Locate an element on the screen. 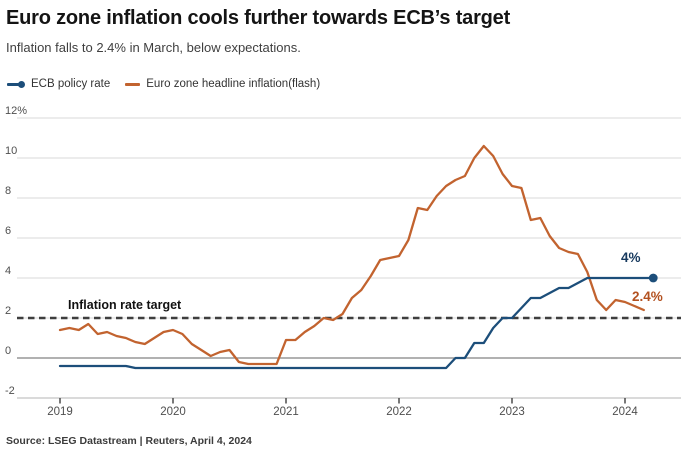 Image resolution: width=696 pixels, height=460 pixels. legend-dot-swatch is located at coordinates (21, 84).